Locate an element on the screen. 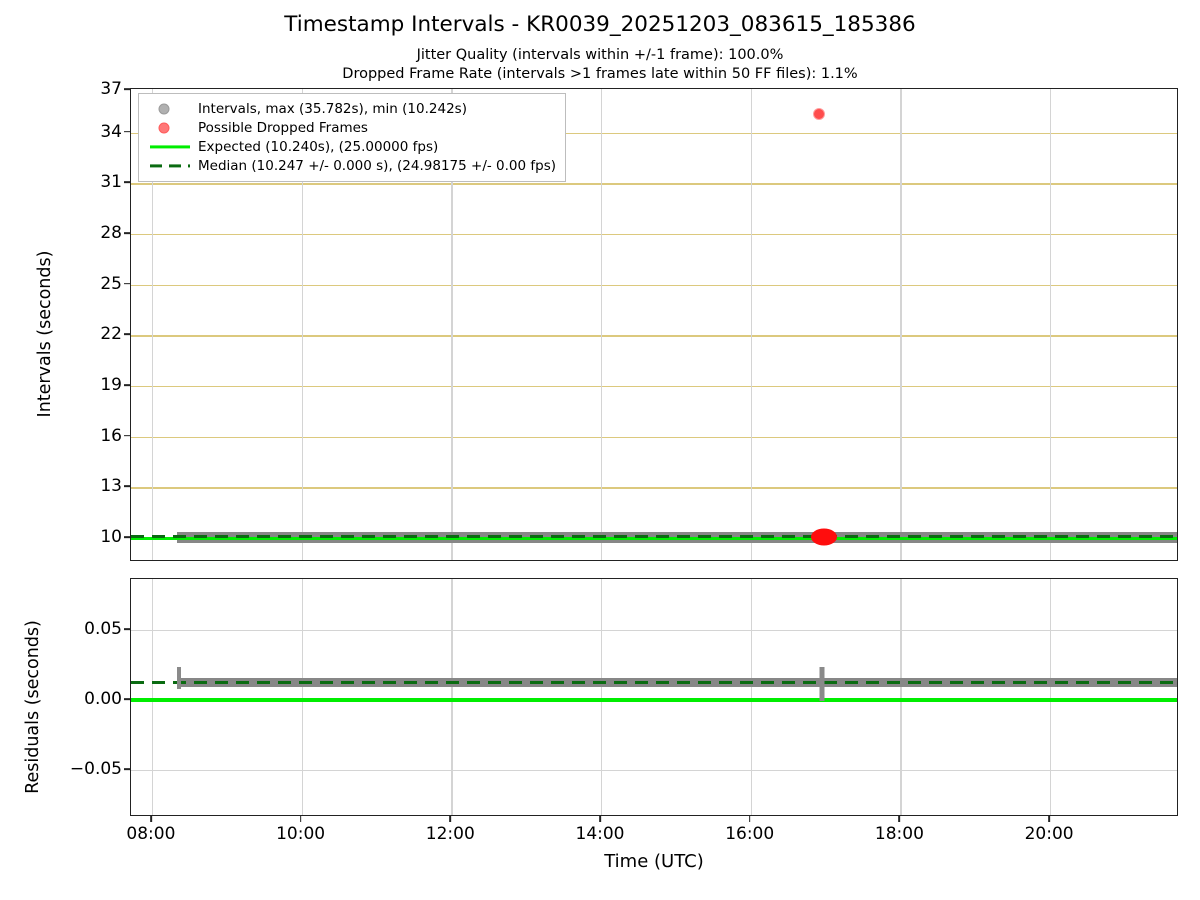  ytick-34: 34 is located at coordinates (111, 131).